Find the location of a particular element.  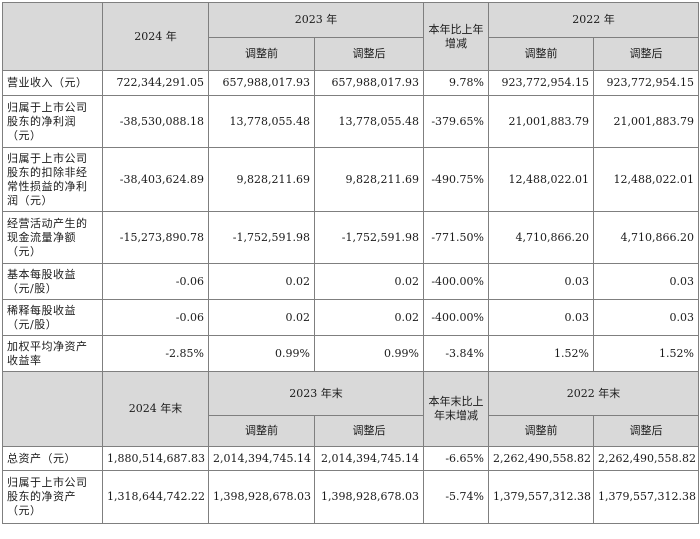

cell-2022-after: 1.52% is located at coordinates (646, 353).